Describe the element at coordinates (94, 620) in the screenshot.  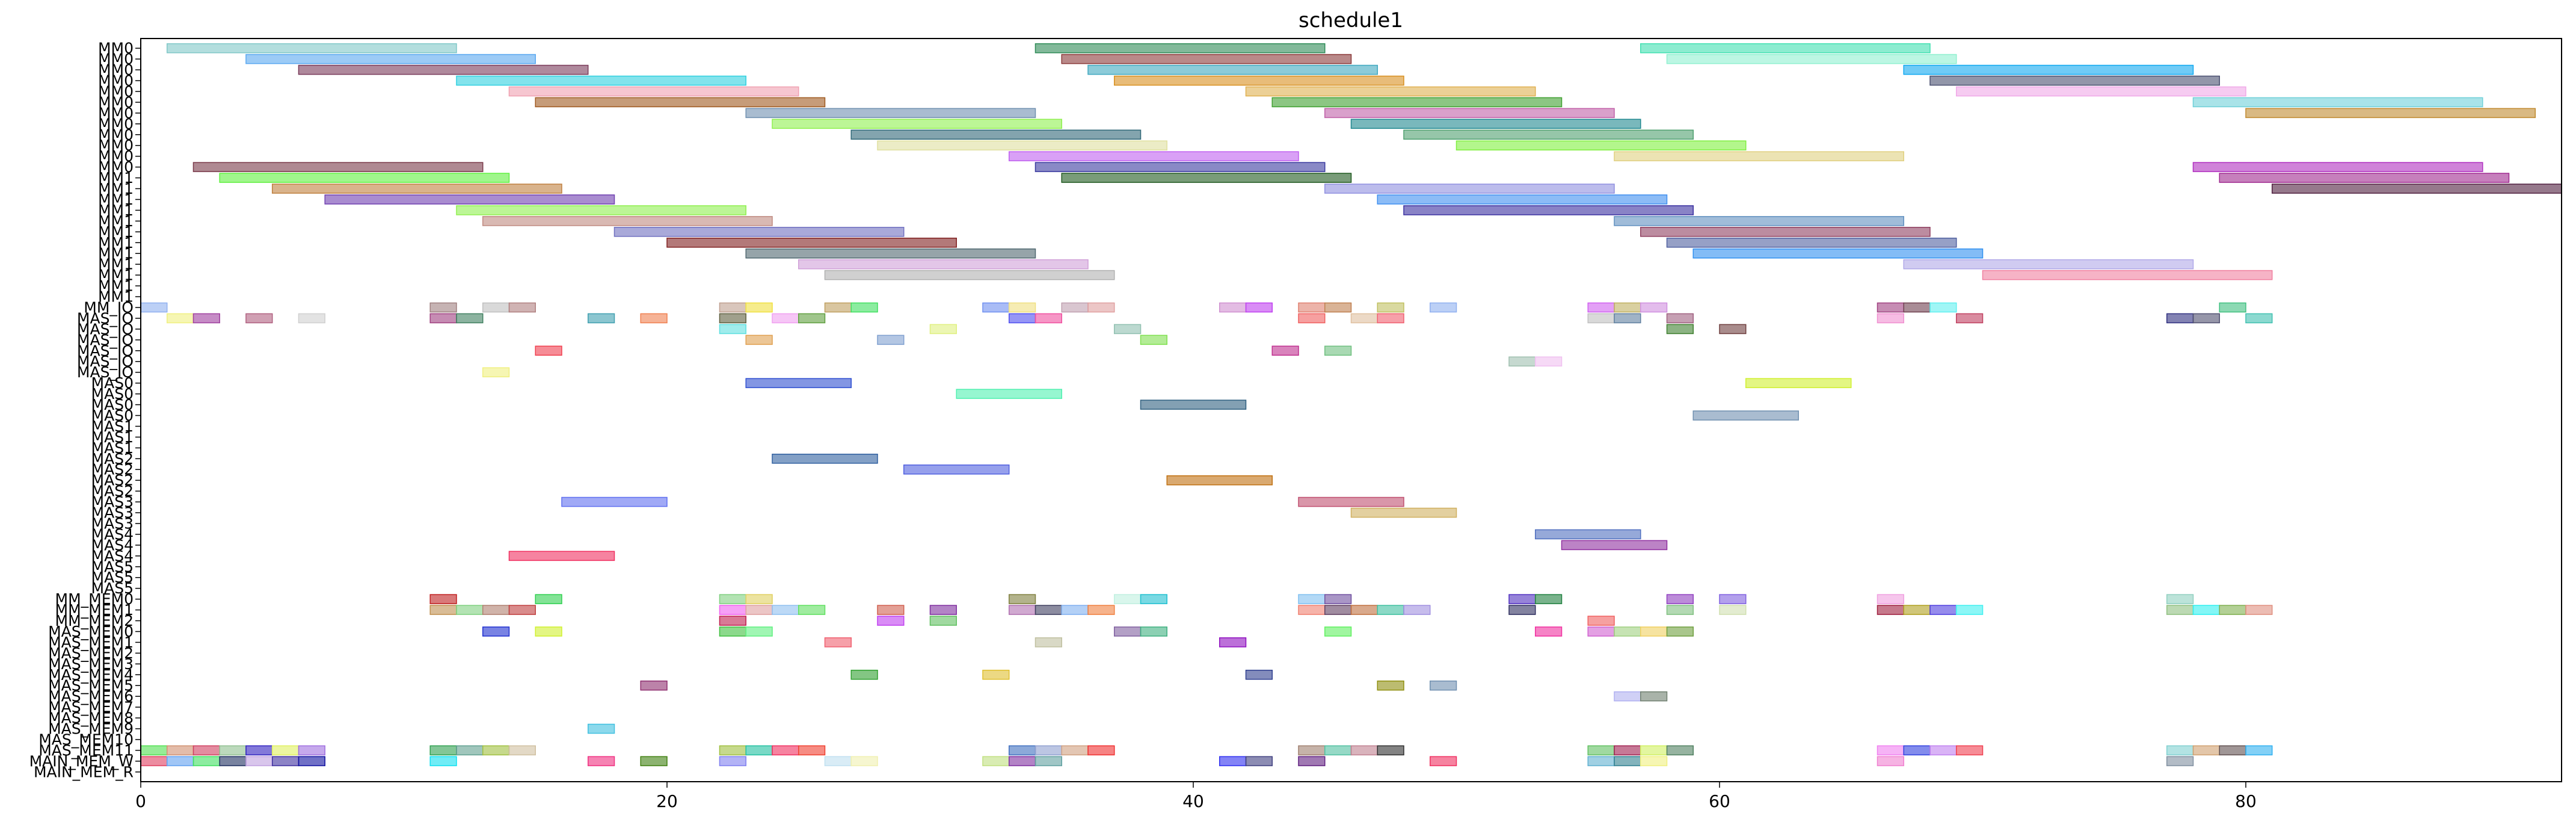
I see `y-tick-label: MM_MEM2` at that location.